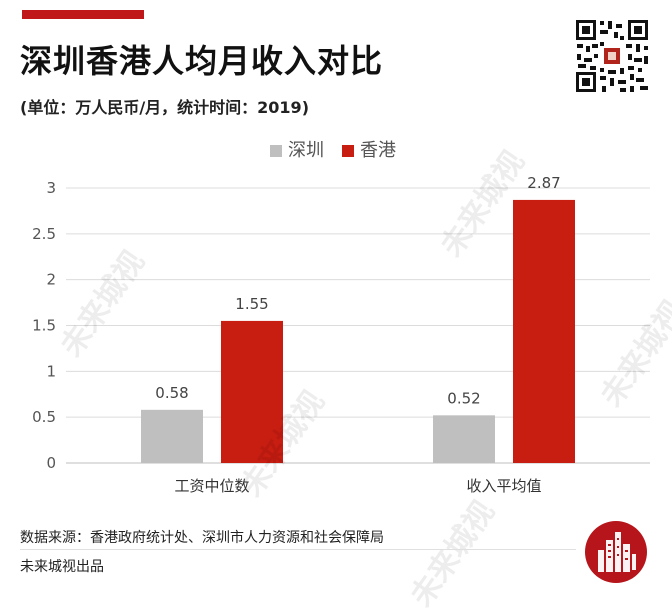  I want to click on x-tick-label: 工资中位数, so click(211, 486).